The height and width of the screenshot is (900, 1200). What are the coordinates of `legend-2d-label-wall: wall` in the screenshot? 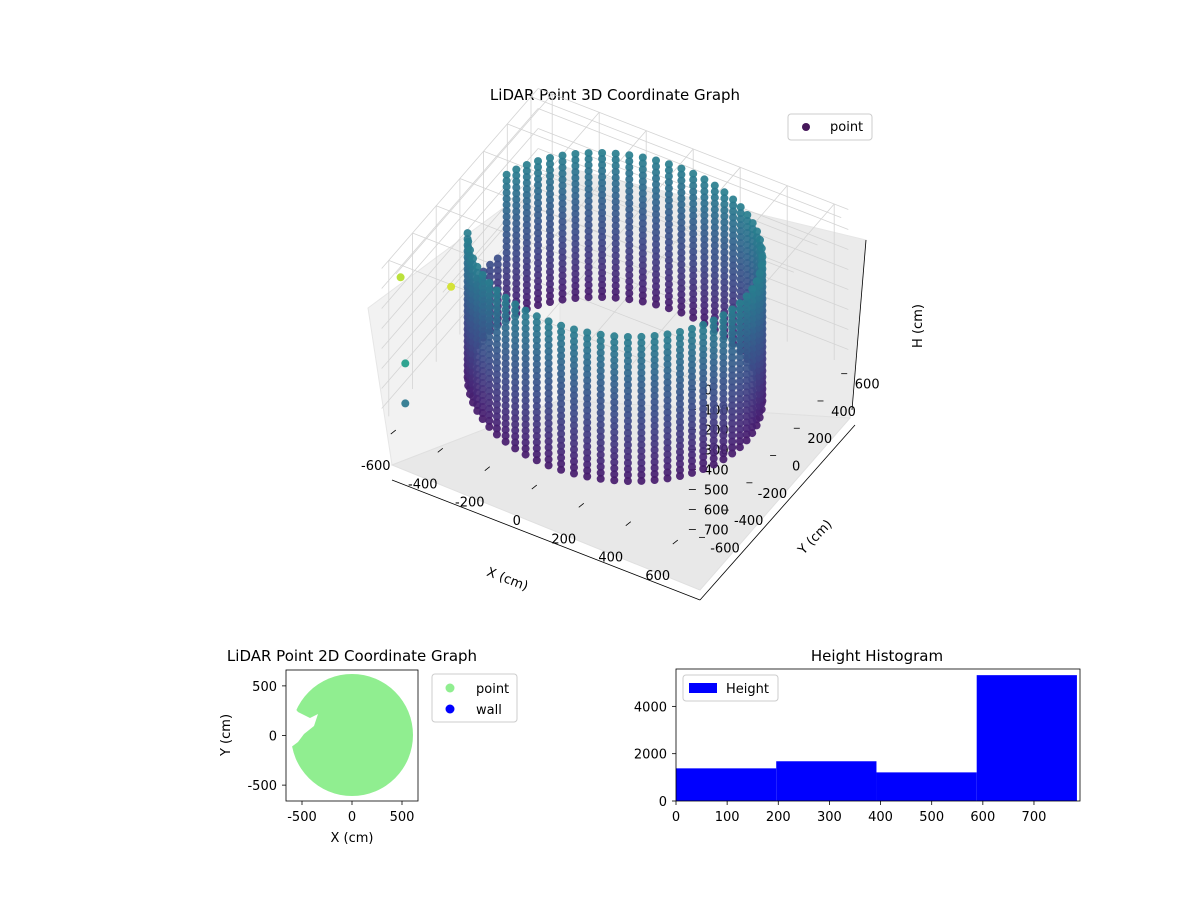 It's located at (489, 710).